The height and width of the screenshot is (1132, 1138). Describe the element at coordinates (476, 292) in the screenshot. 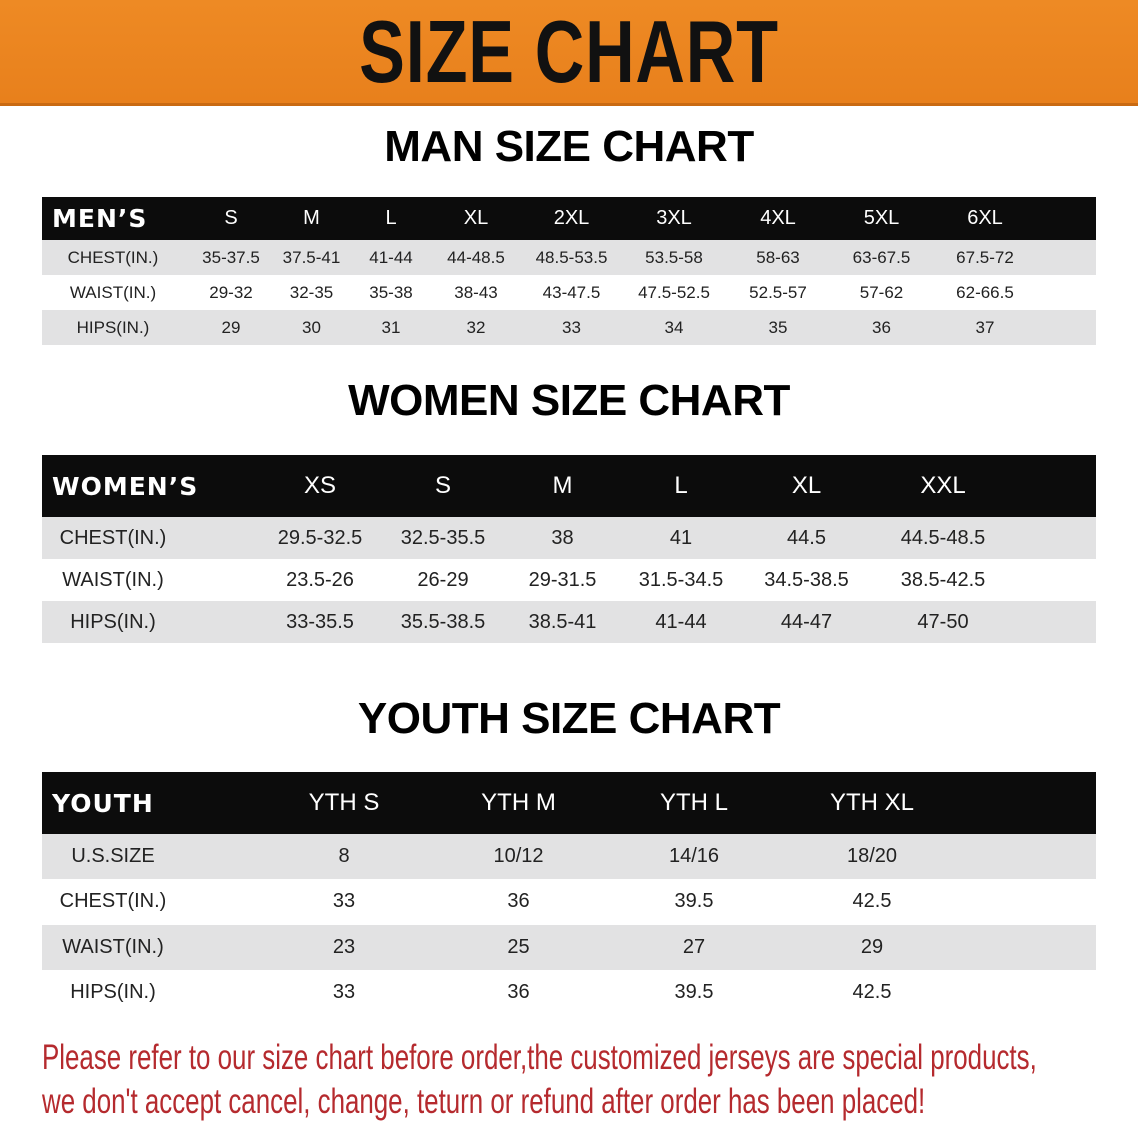

I see `table-cell: 38-43` at that location.